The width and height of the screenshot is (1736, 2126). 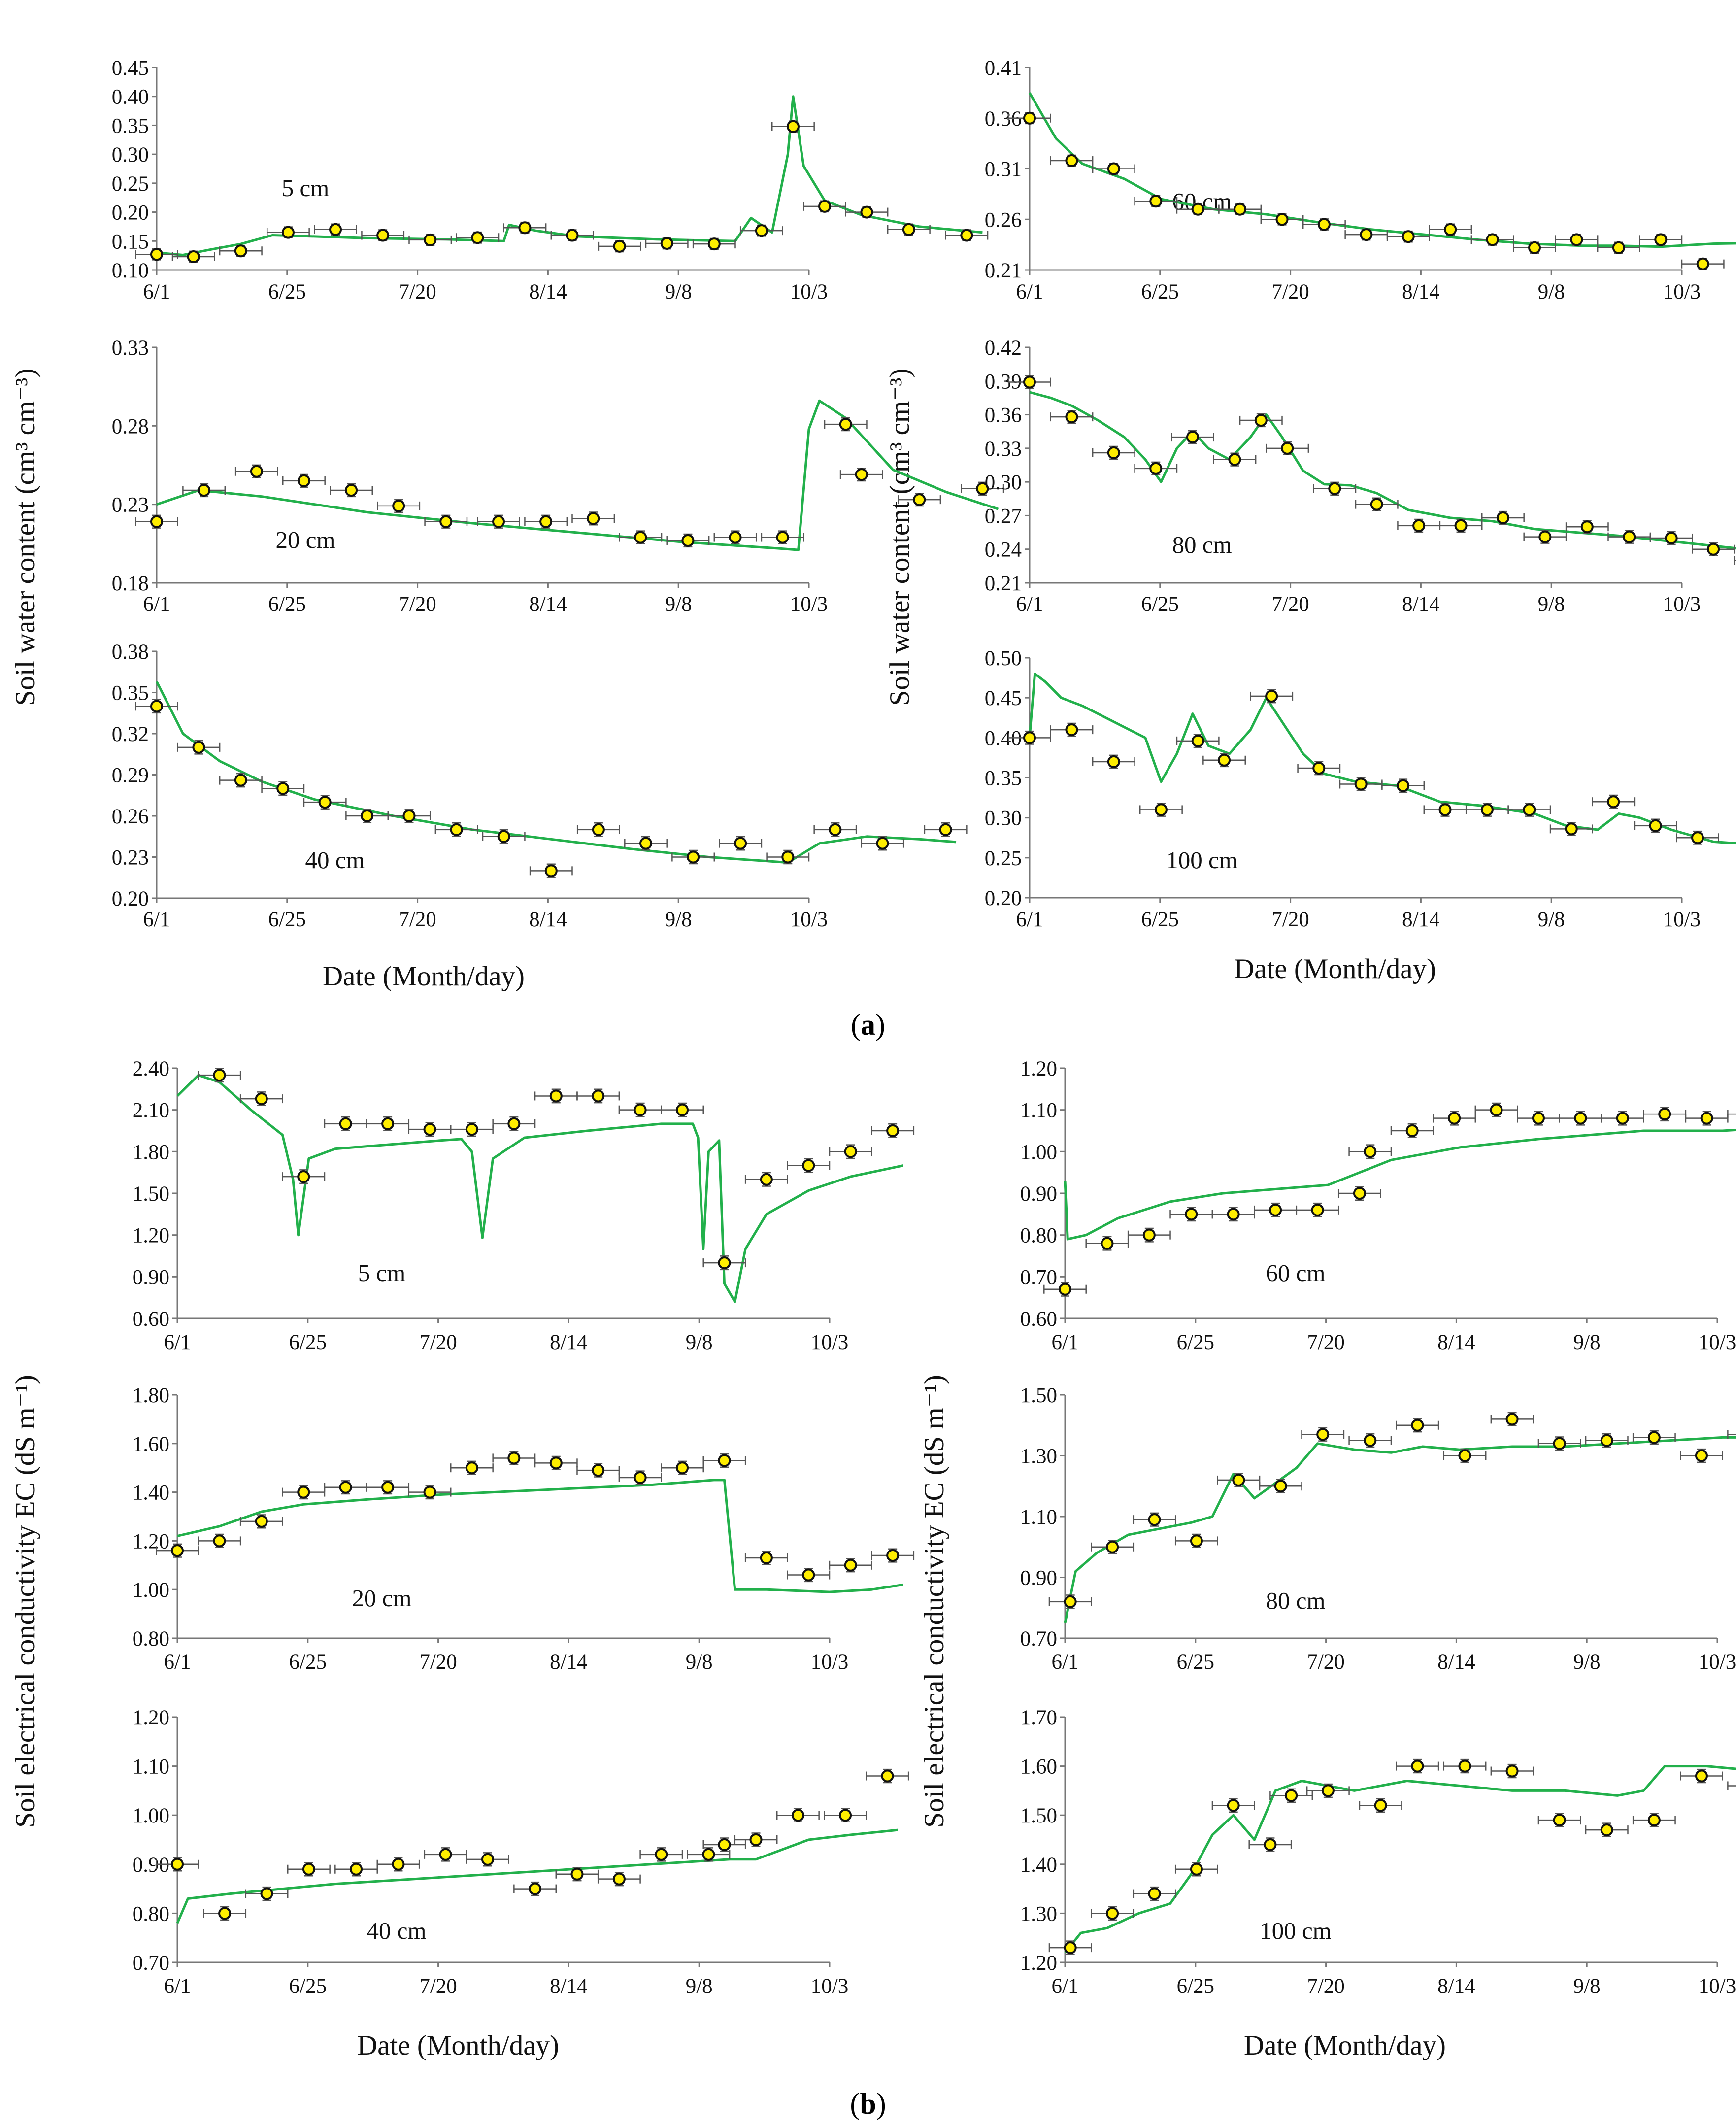 I want to click on y-tick-label: 0.35, so click(x=130, y=125).